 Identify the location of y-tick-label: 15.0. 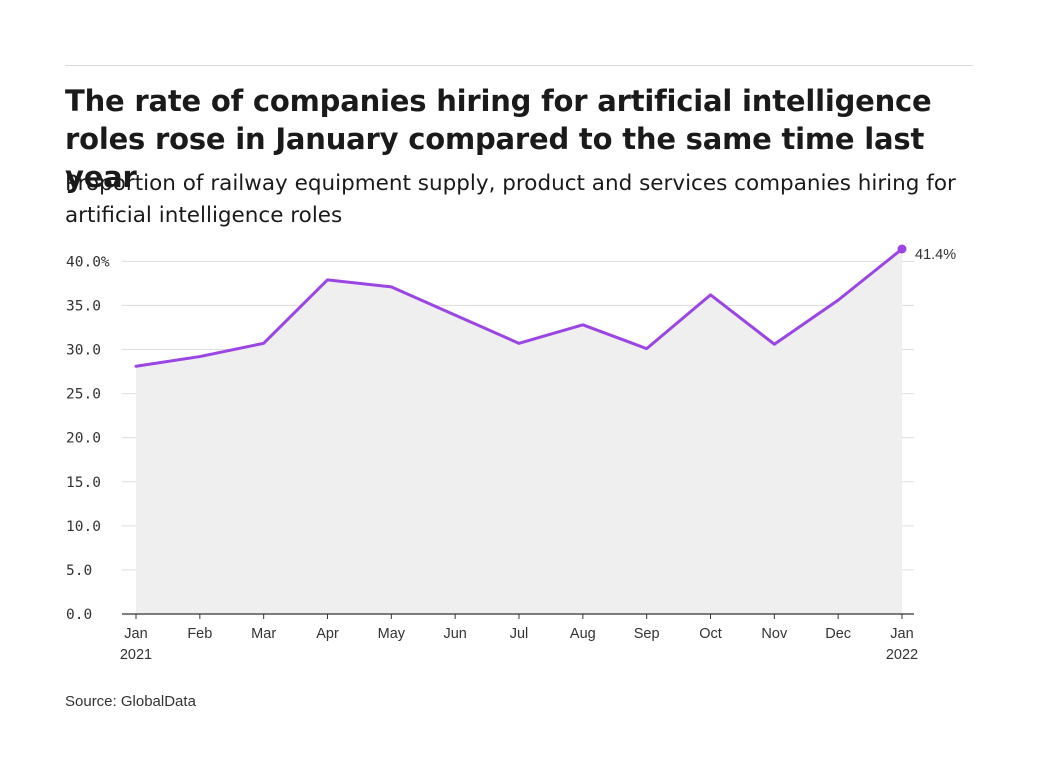
(83, 483).